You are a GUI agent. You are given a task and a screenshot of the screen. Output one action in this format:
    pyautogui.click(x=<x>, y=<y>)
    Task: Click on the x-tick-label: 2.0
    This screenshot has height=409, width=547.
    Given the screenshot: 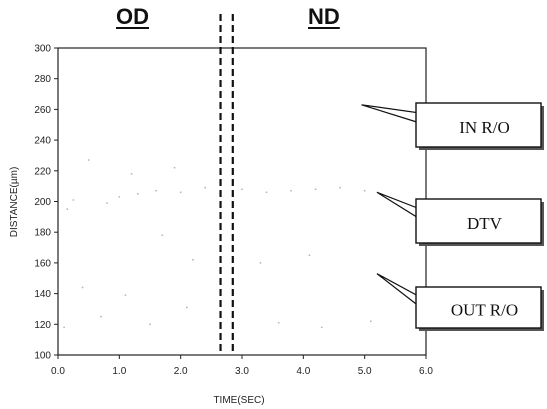 What is the action you would take?
    pyautogui.click(x=181, y=371)
    